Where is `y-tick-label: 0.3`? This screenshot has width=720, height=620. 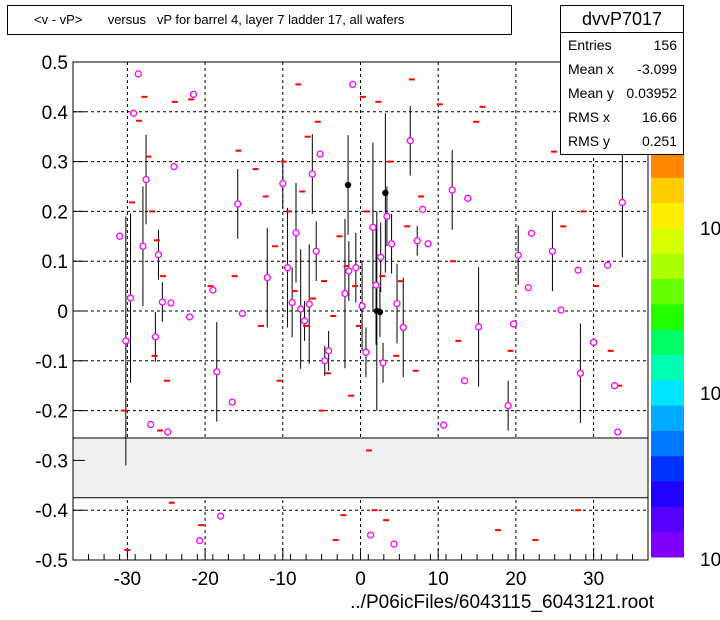 y-tick-label: 0.3 is located at coordinates (55, 163).